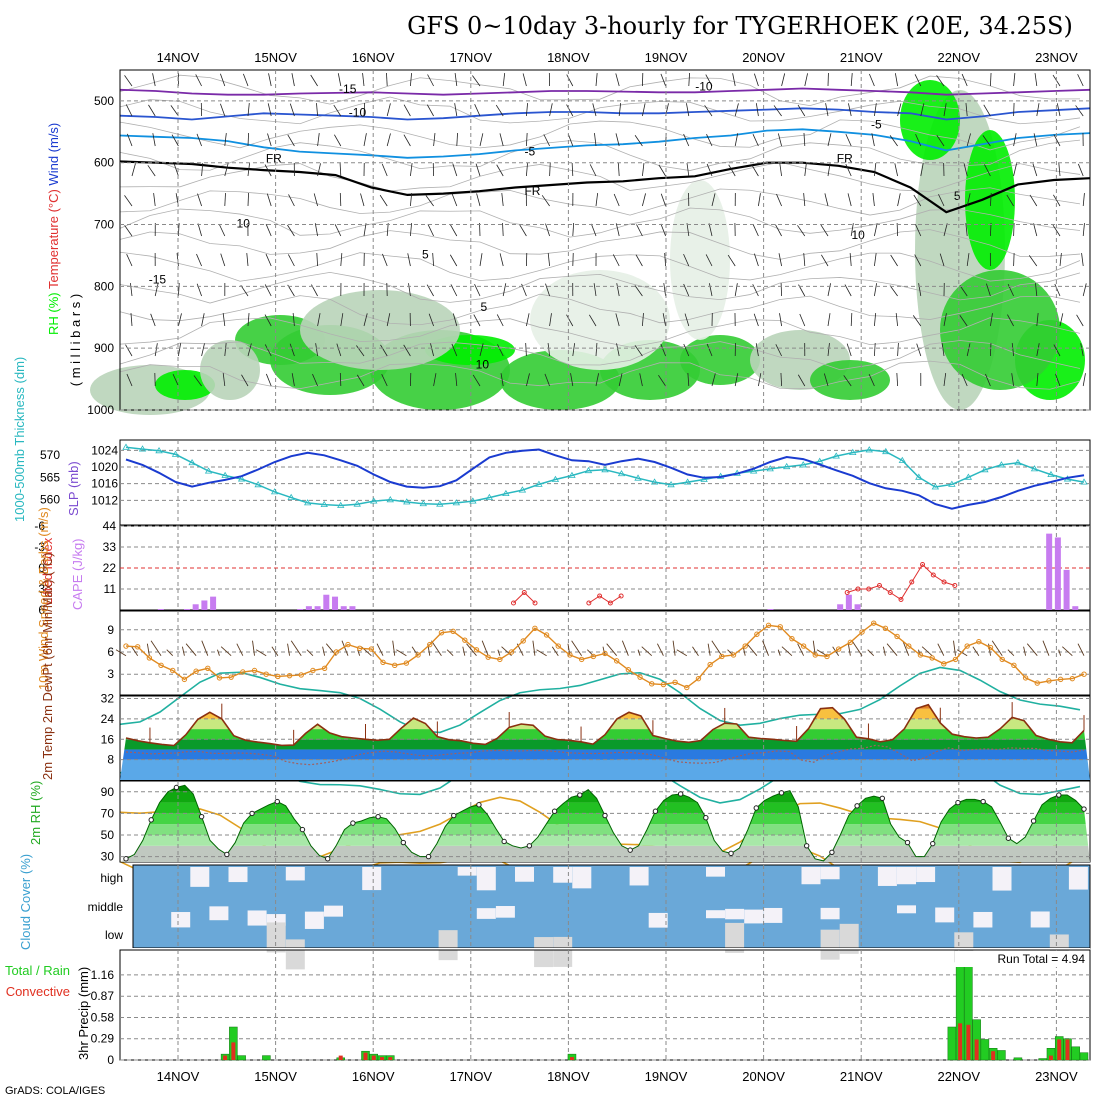 The image size is (1100, 1100). Describe the element at coordinates (605, 653) in the screenshot. I see `wind-frame` at that location.